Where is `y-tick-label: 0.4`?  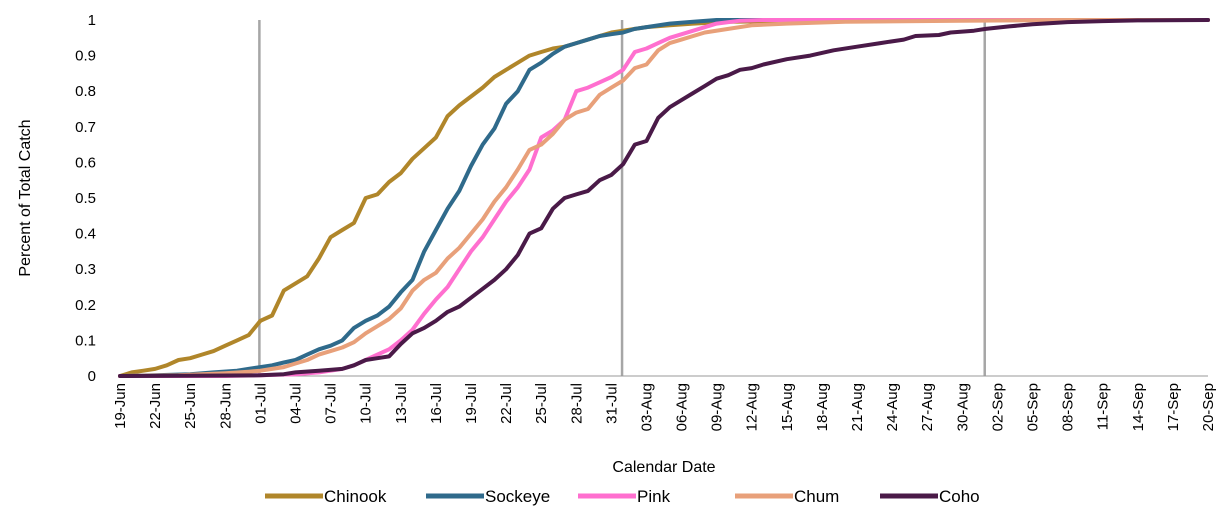 y-tick-label: 0.4 is located at coordinates (85, 234).